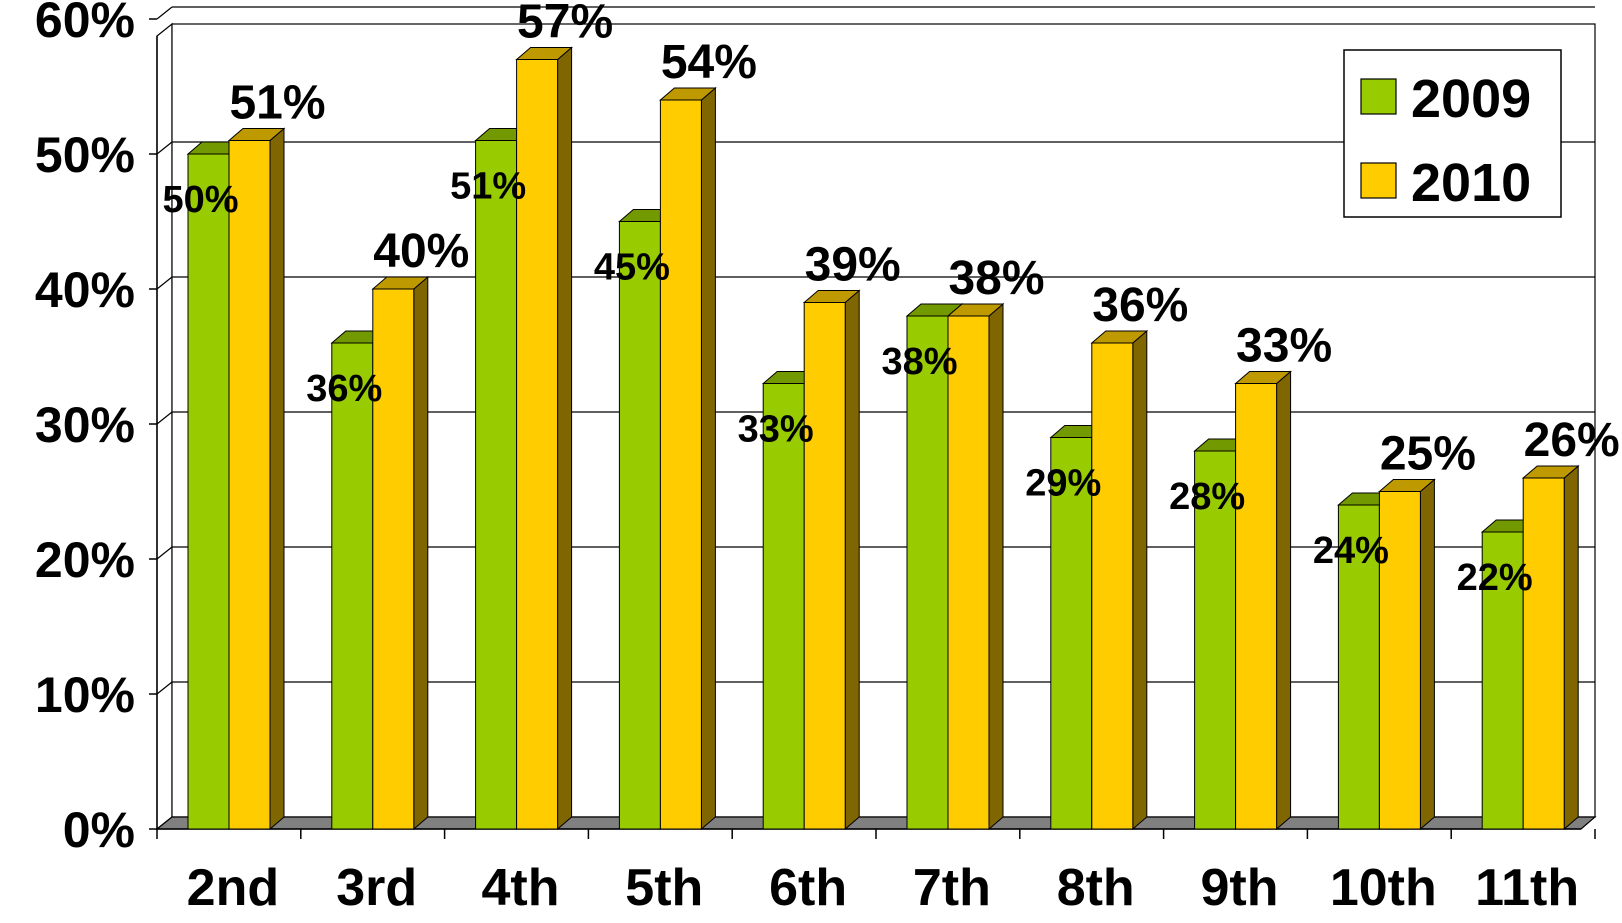 This screenshot has width=1622, height=923. What do you see at coordinates (164, 426) in the screenshot?
I see `side-wall` at bounding box center [164, 426].